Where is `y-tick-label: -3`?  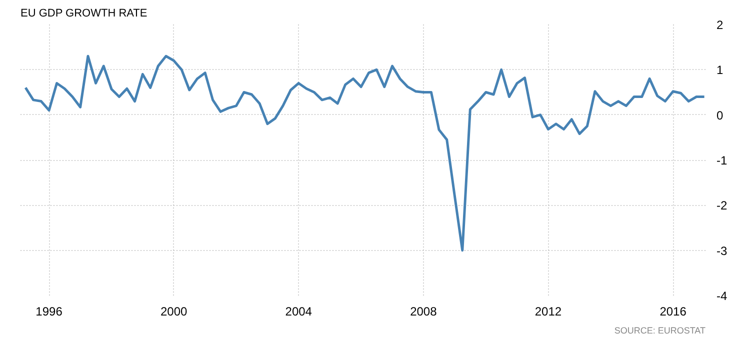 y-tick-label: -3 is located at coordinates (722, 251).